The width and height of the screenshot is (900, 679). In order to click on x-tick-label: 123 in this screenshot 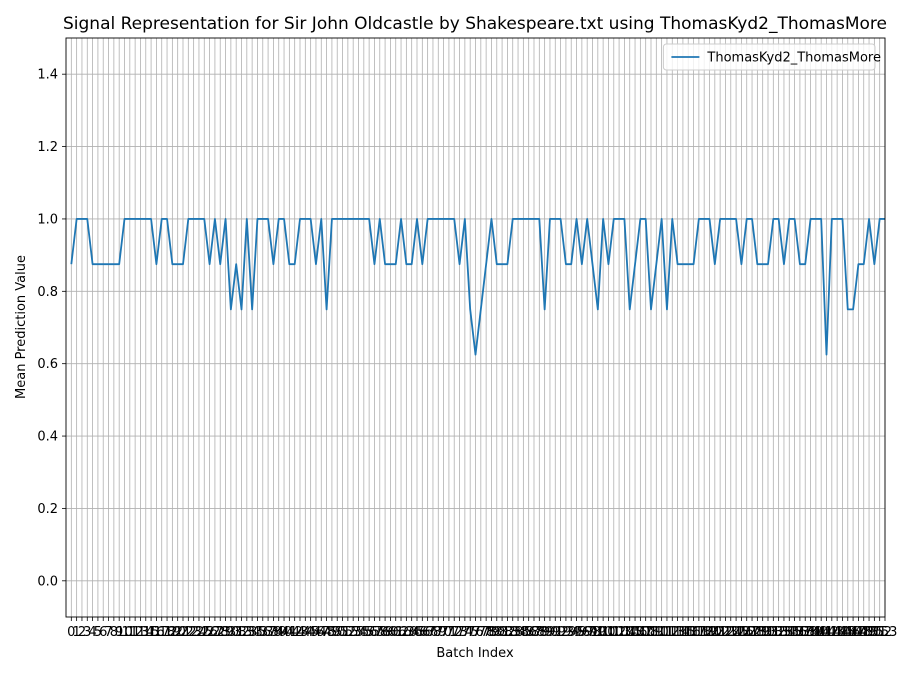, I will do `click(725, 632)`.